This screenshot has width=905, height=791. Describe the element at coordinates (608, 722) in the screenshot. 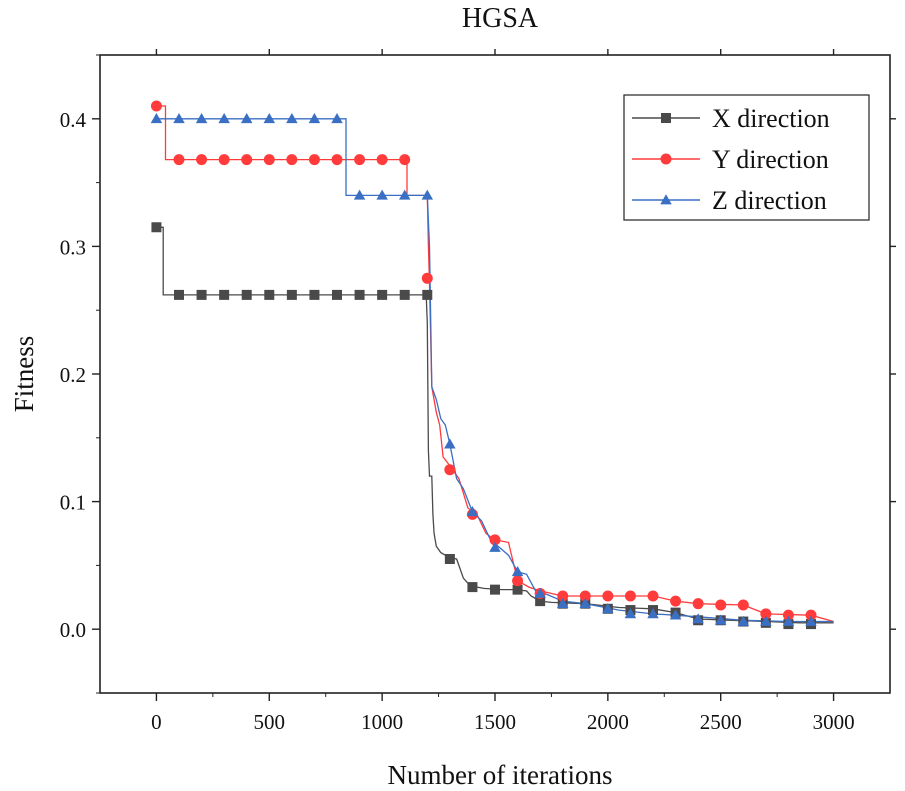

I see `x-tick-label: 2000` at that location.